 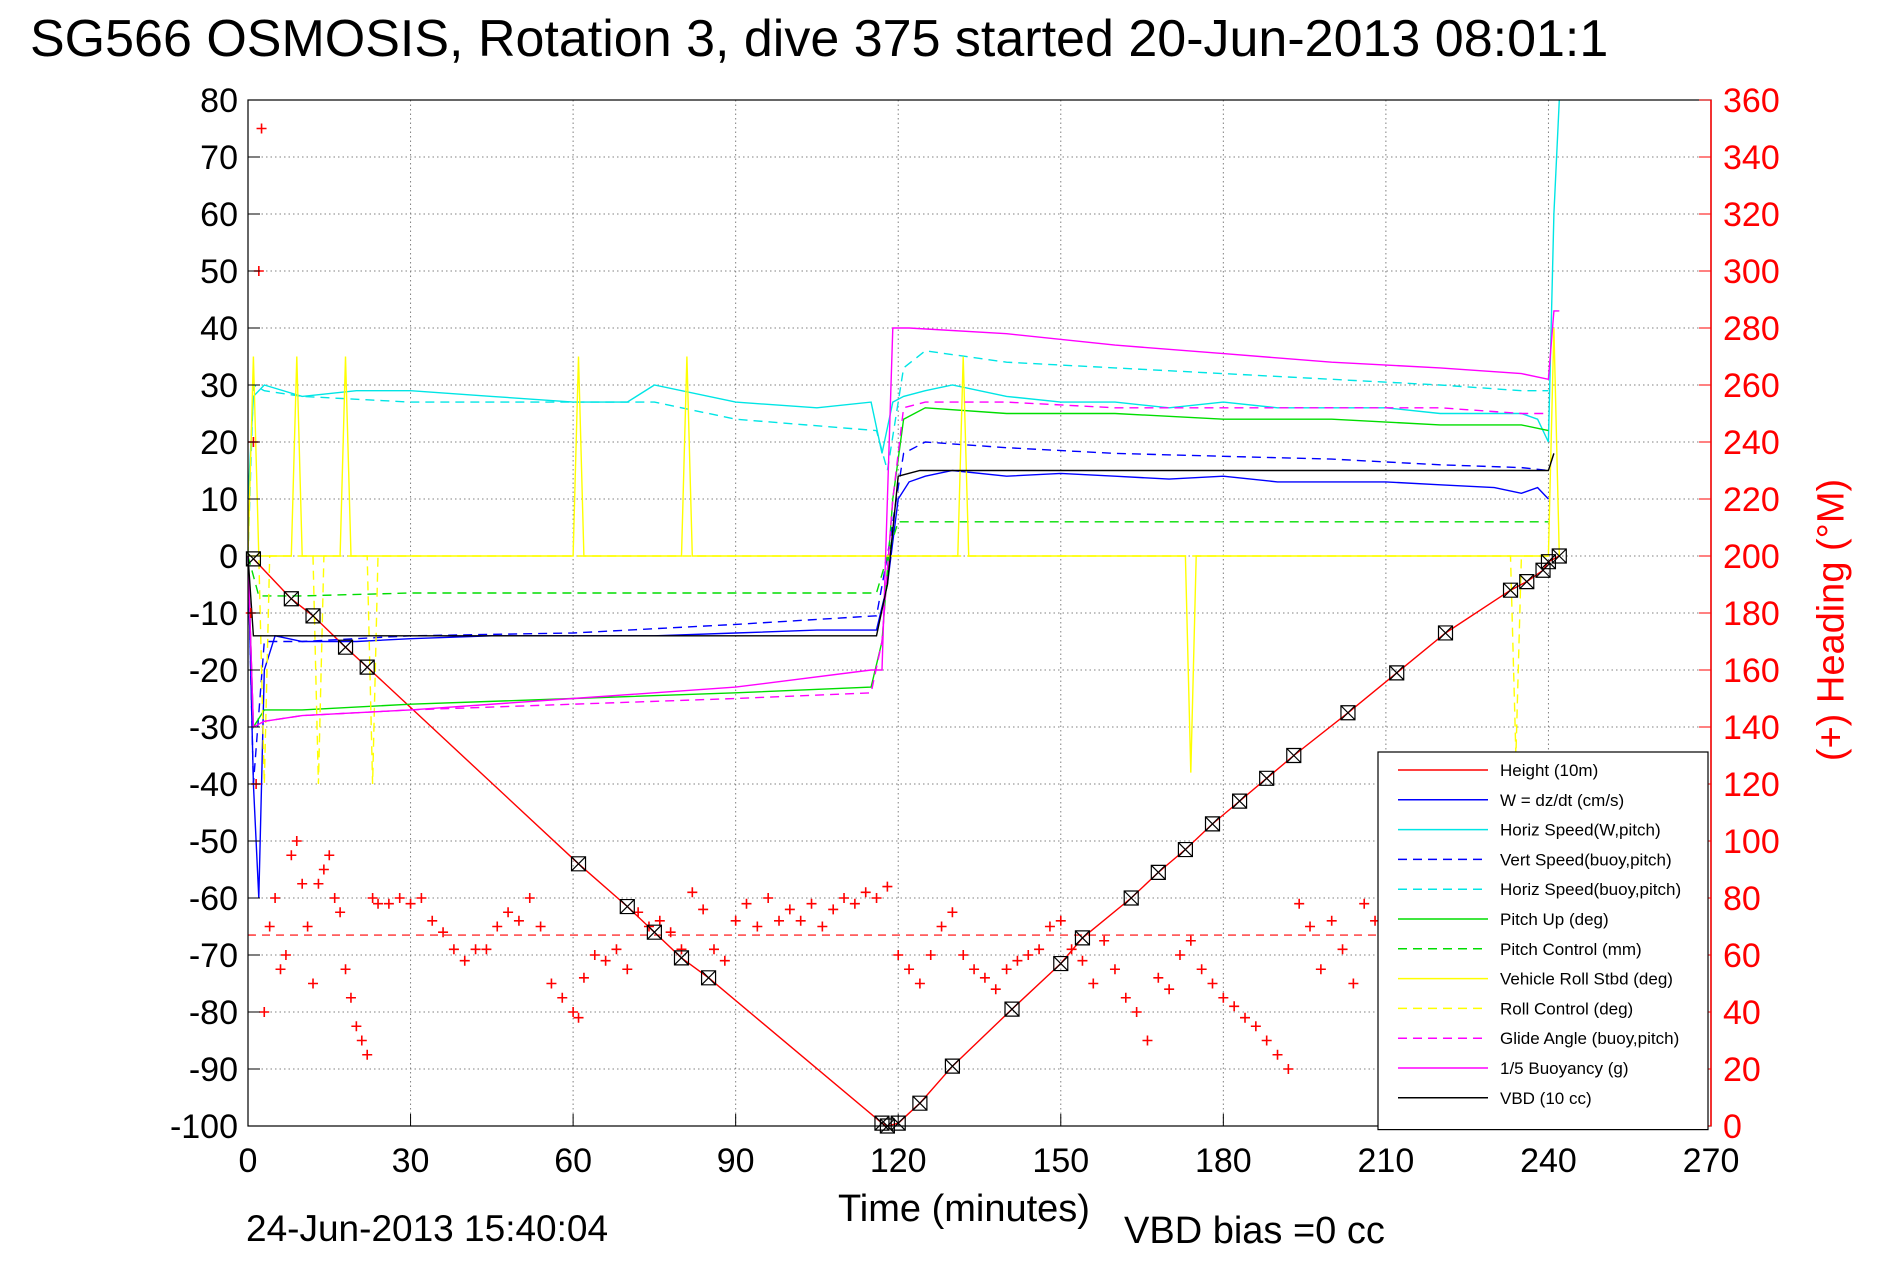 I want to click on x-tick-label: 120, so click(x=898, y=1161).